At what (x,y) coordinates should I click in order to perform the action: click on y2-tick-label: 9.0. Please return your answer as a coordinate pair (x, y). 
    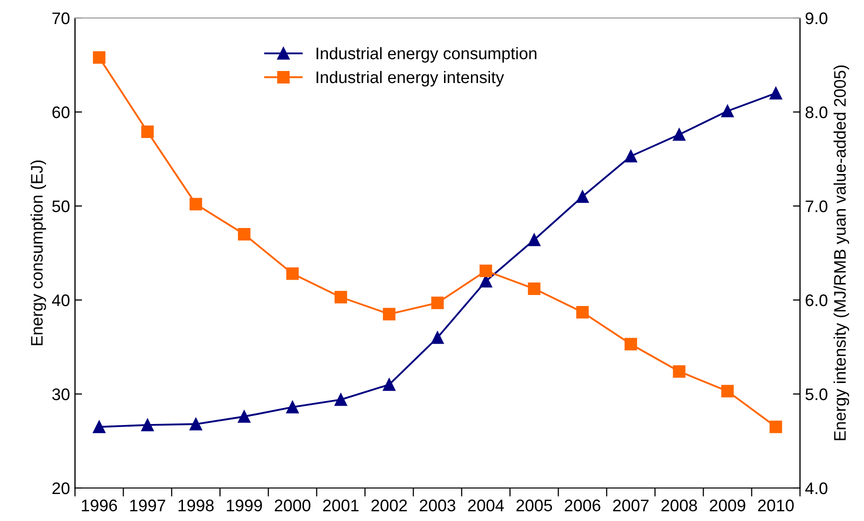
    Looking at the image, I should click on (817, 18).